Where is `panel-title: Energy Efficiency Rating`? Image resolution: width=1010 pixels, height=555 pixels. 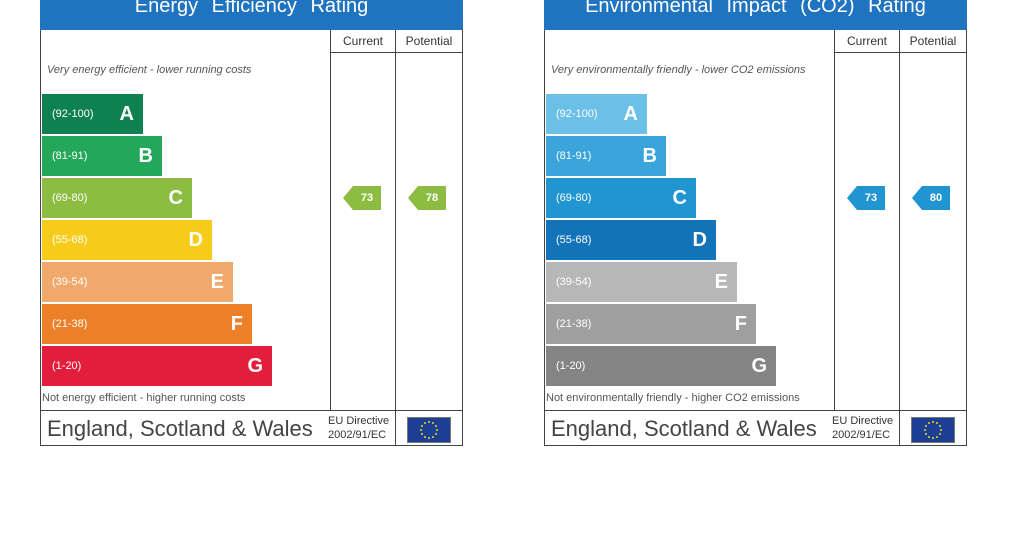 panel-title: Energy Efficiency Rating is located at coordinates (251, 15).